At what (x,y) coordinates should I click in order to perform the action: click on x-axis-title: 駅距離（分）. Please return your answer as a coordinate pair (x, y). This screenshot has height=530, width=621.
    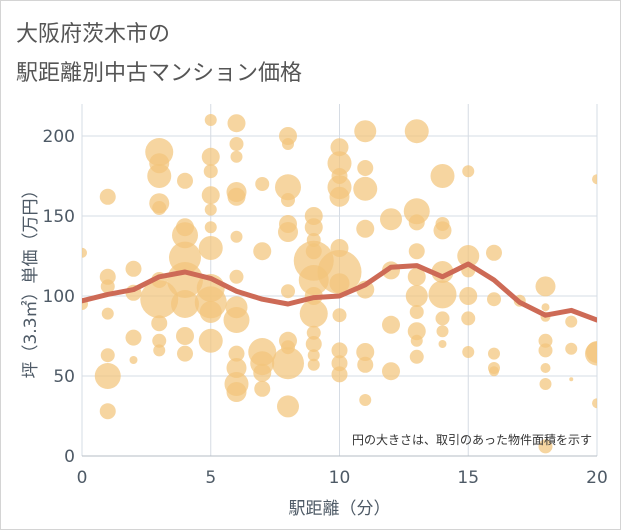
    Looking at the image, I should click on (340, 509).